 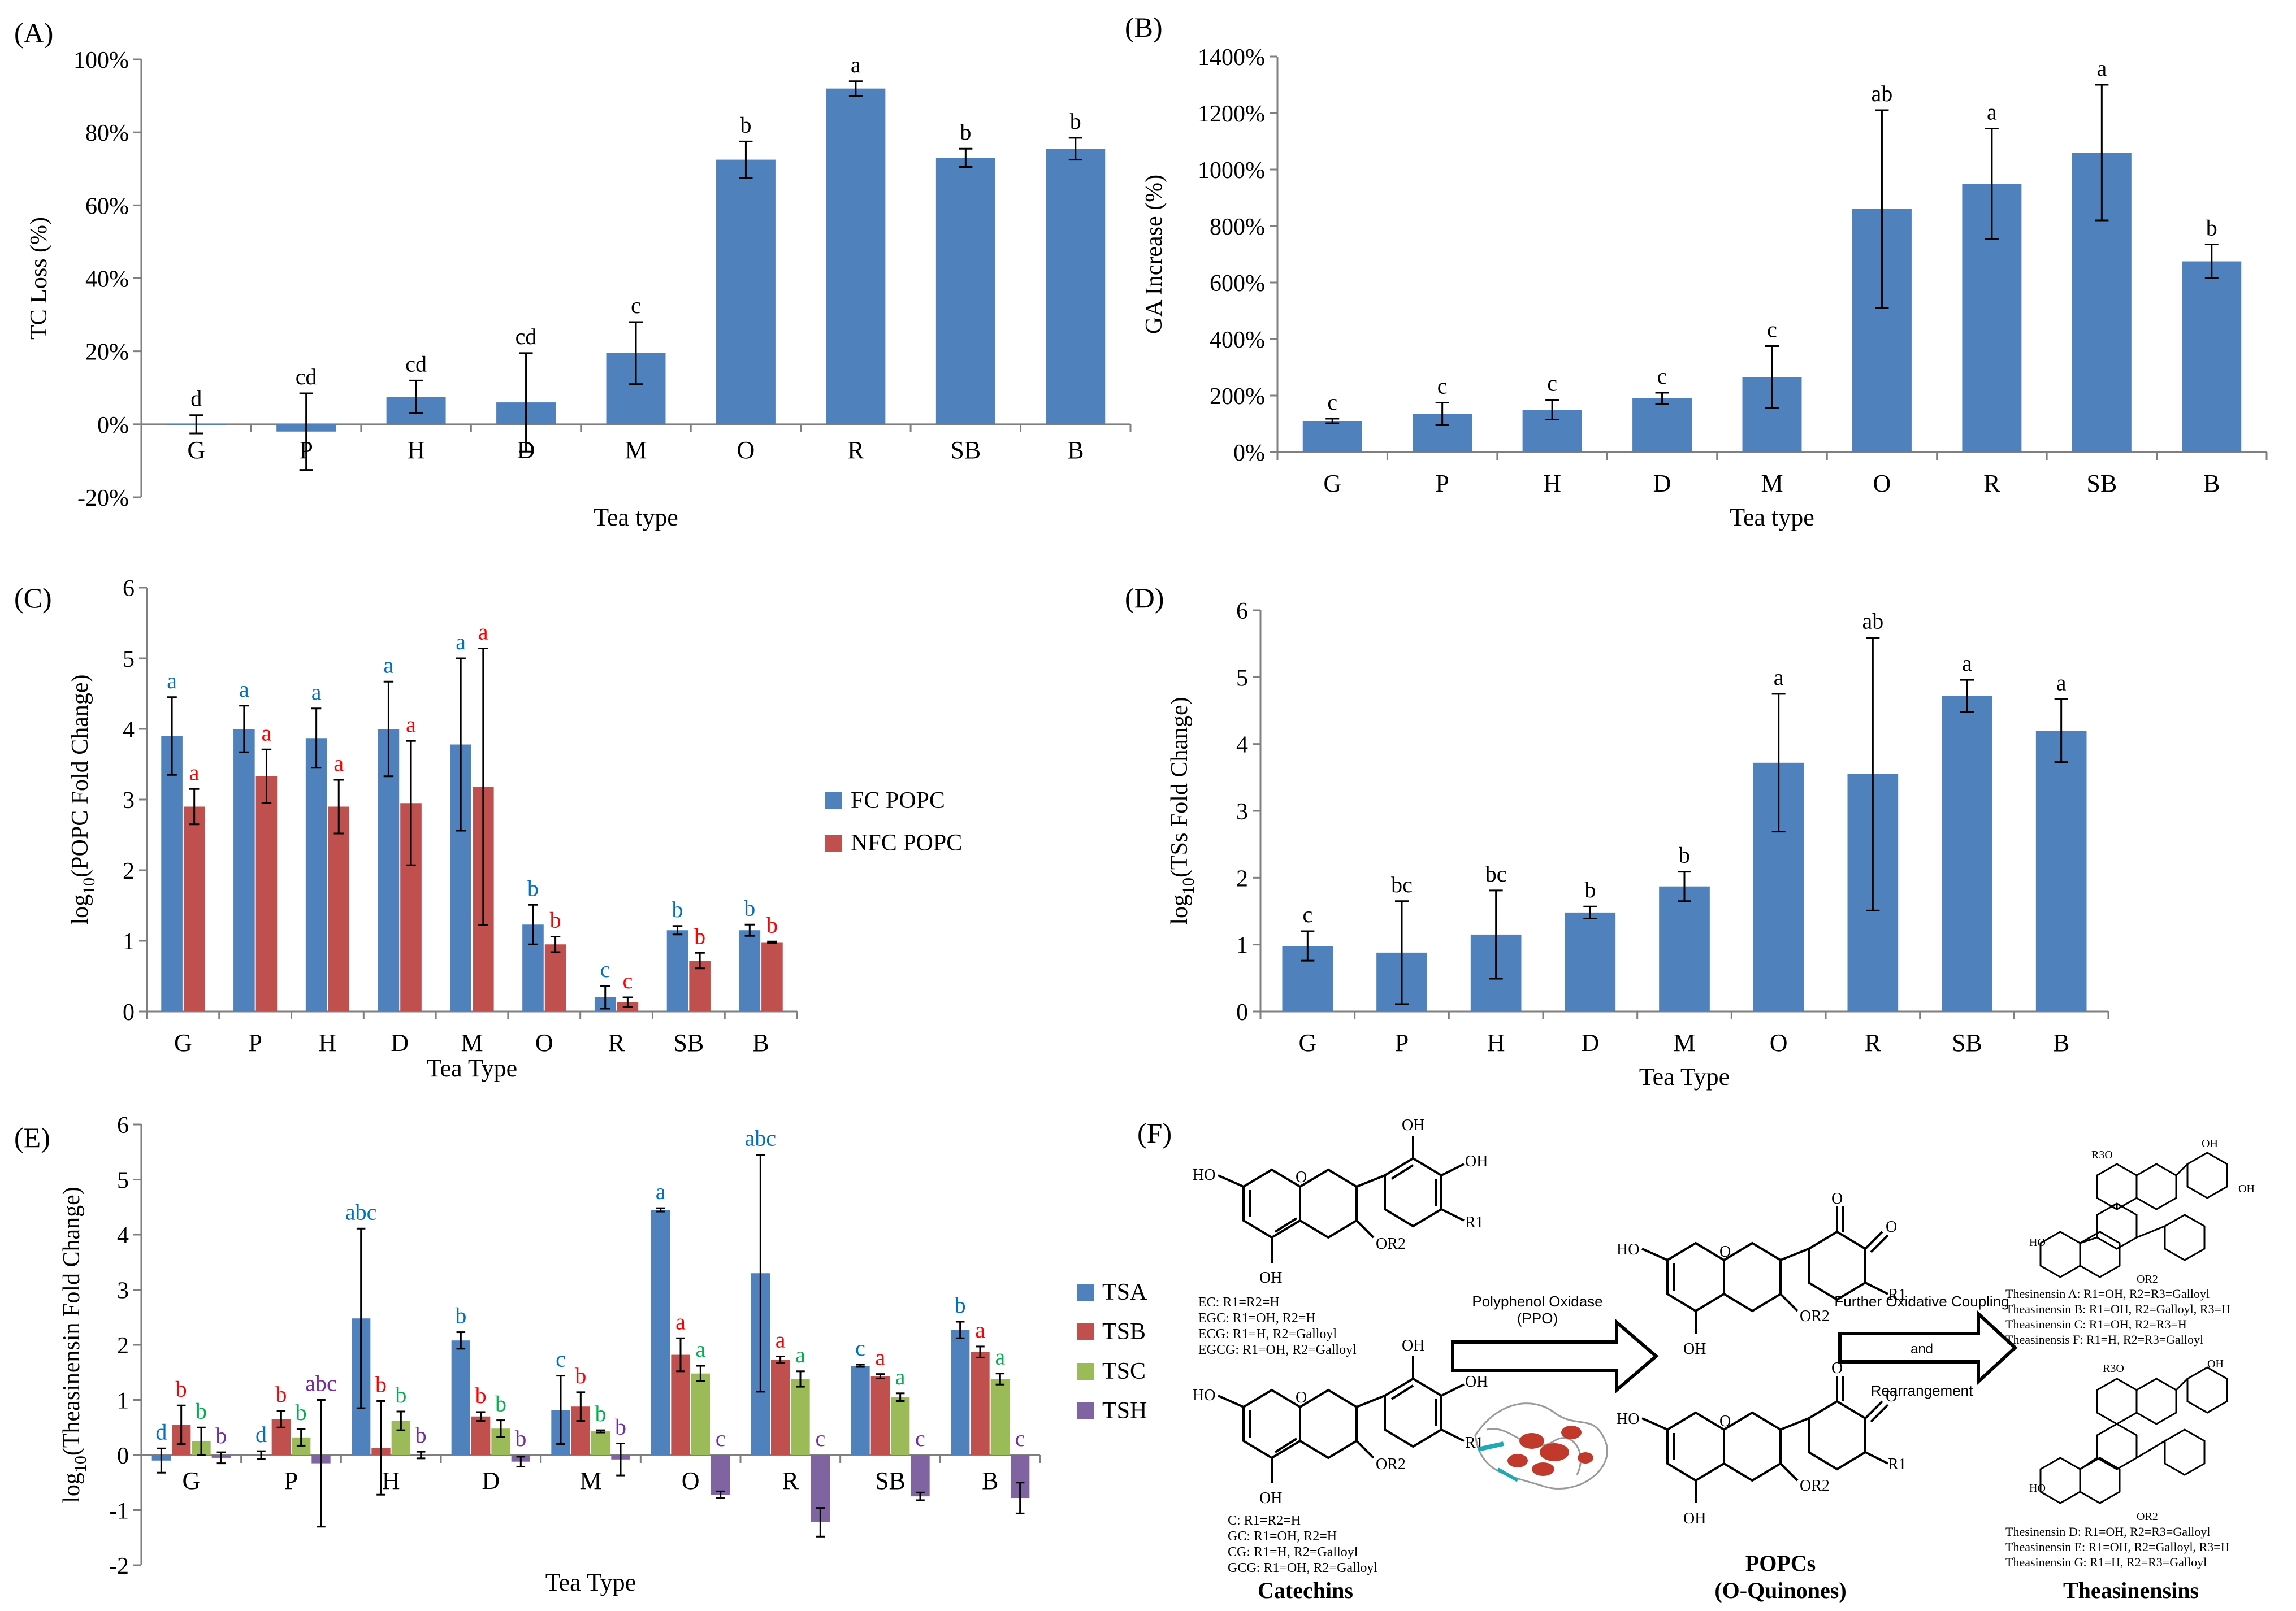 What do you see at coordinates (1538, 1319) in the screenshot?
I see `ppo-enzyme-abbrev: (PPO)` at bounding box center [1538, 1319].